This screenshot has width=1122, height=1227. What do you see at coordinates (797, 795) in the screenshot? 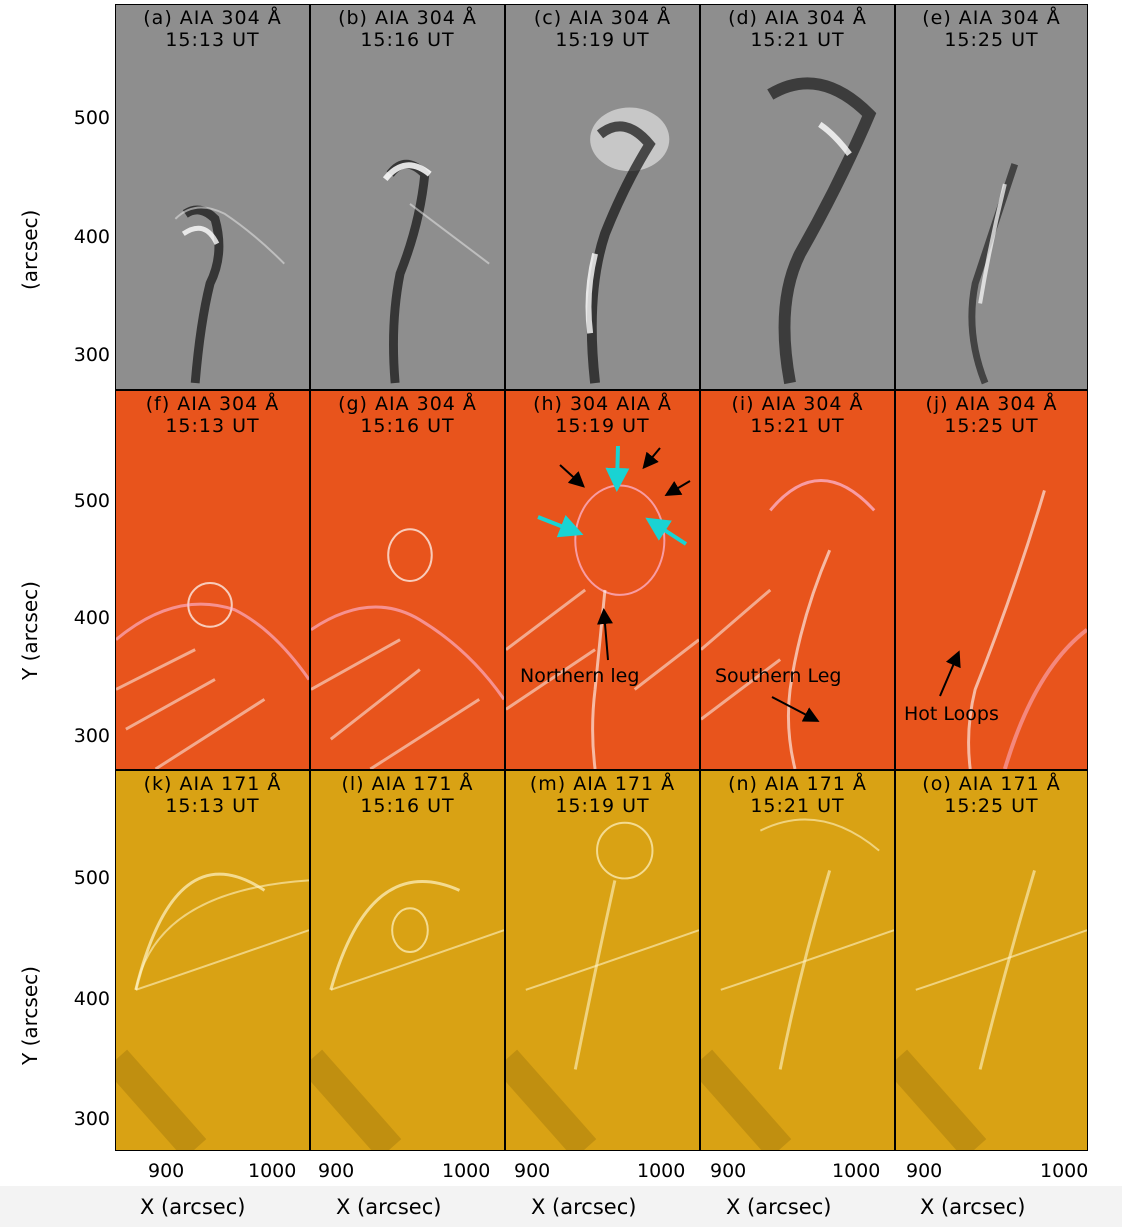
I see `panel-title: (n) AIA 171 Å 15:21 UT` at bounding box center [797, 795].